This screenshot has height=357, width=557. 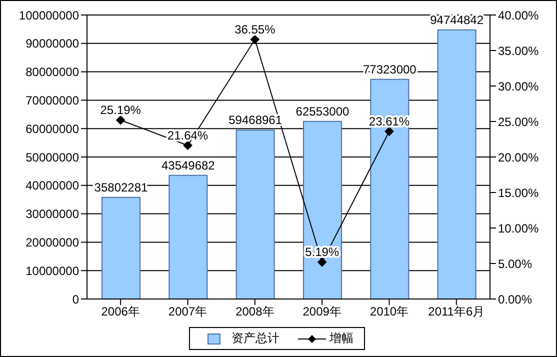 I want to click on x-tick-label: 2010年, so click(x=389, y=311).